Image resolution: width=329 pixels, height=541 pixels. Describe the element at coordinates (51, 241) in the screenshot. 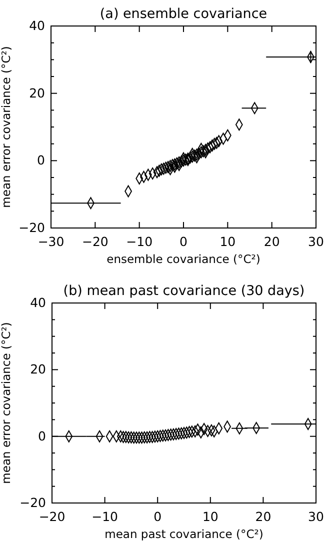

I see `x-tick-label: −30` at that location.